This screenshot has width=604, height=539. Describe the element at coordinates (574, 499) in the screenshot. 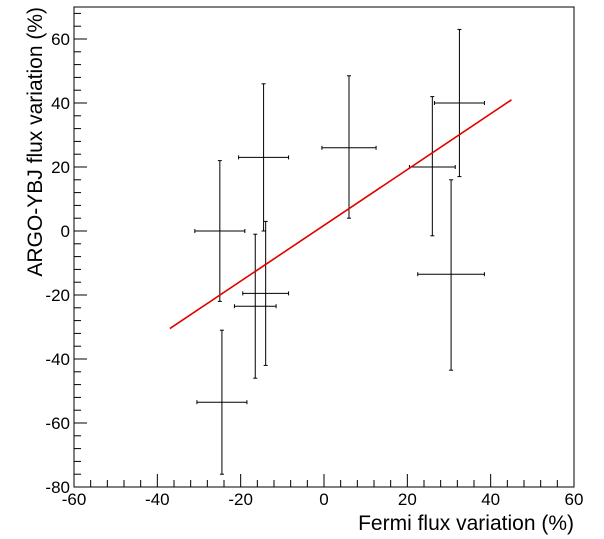

I see `x-tick-label: 60` at that location.